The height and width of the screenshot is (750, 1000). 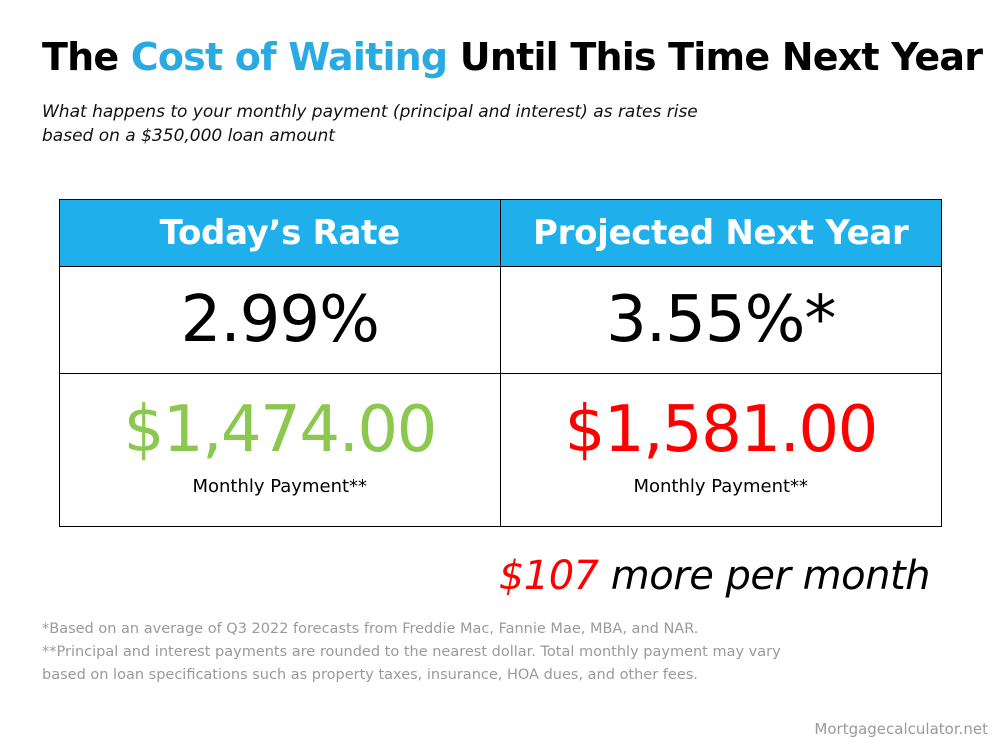 I want to click on header-todays-rate: Today’s Rate, so click(x=280, y=233).